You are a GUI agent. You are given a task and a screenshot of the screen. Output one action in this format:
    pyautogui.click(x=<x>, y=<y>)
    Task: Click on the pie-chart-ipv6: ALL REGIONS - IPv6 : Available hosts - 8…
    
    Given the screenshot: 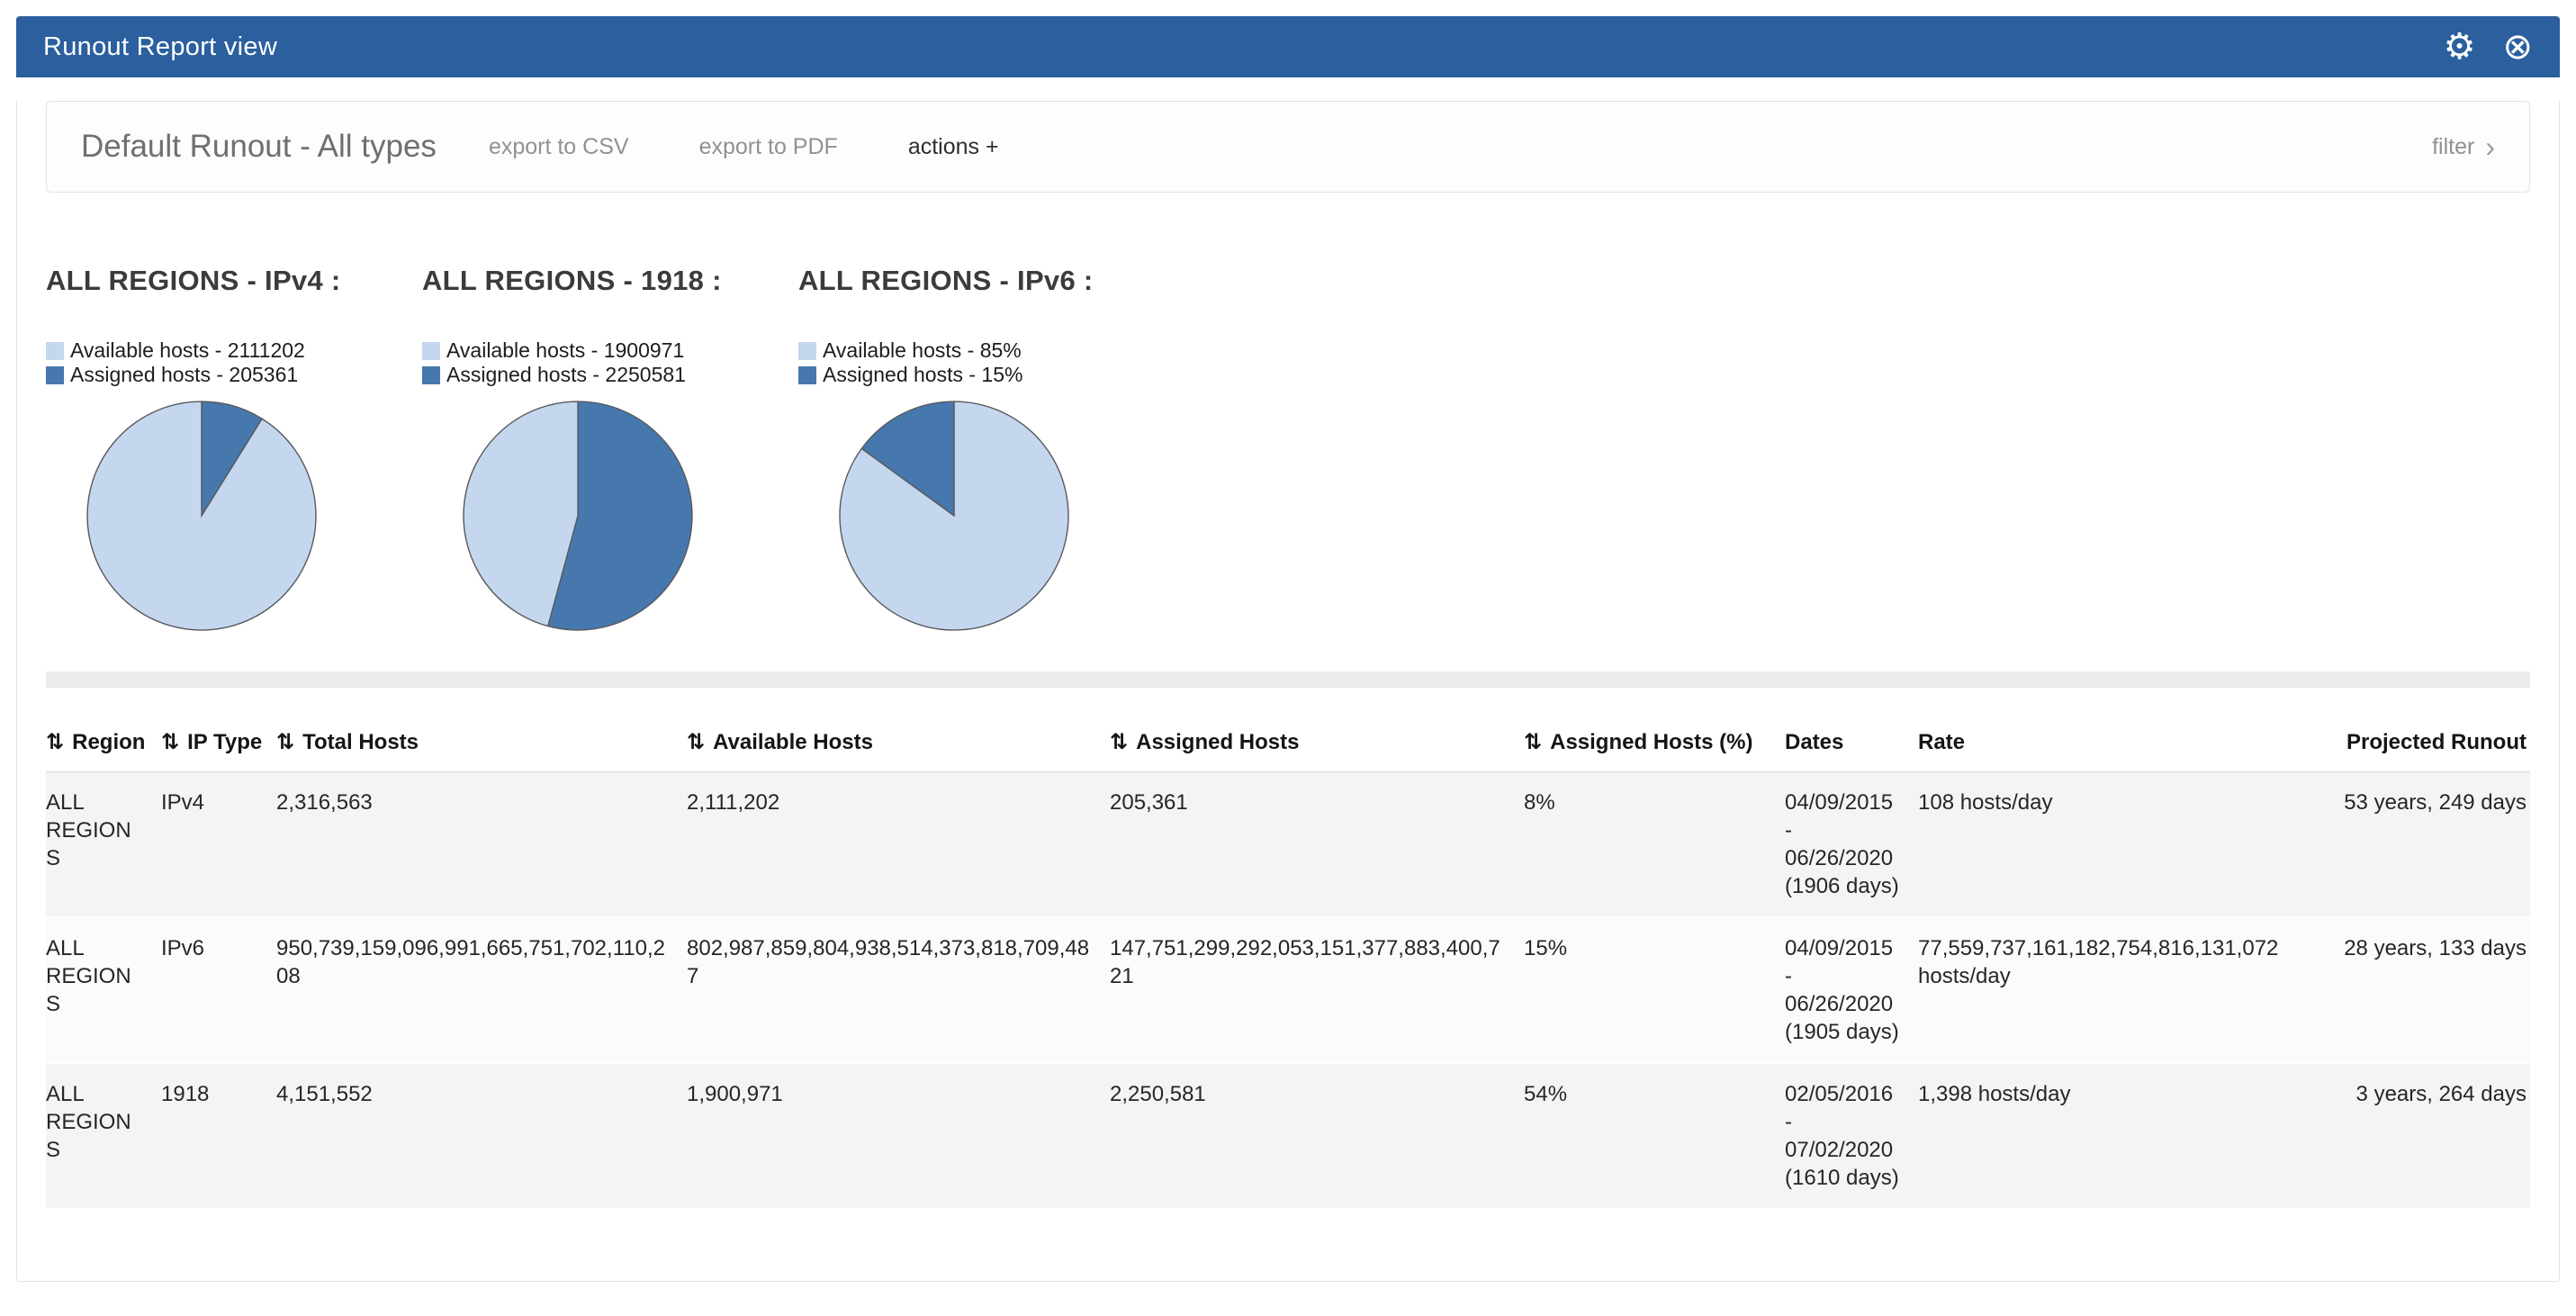 What is the action you would take?
    pyautogui.click(x=986, y=449)
    